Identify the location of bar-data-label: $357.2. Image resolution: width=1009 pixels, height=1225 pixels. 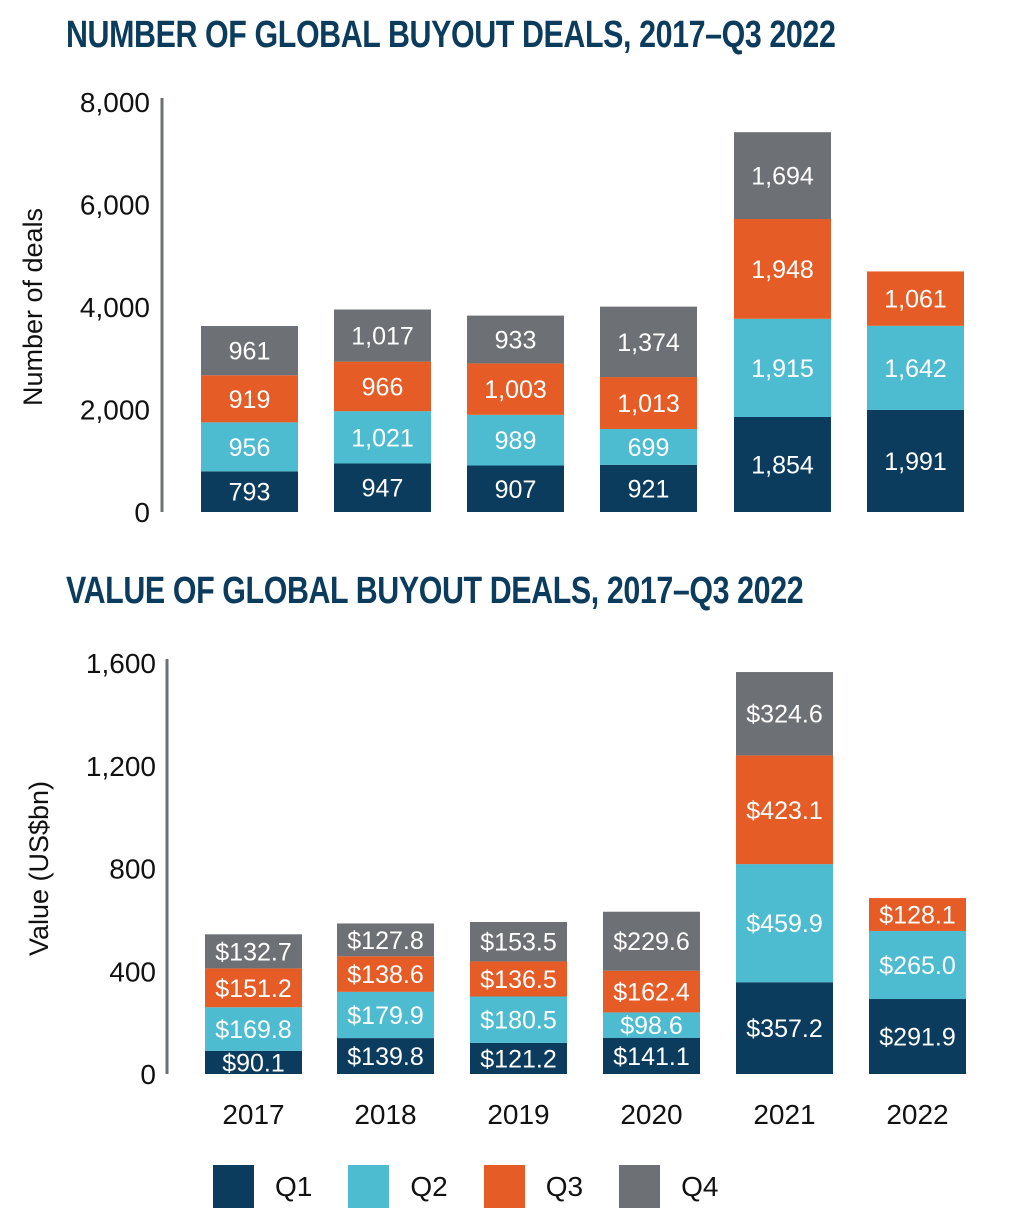
(784, 1029).